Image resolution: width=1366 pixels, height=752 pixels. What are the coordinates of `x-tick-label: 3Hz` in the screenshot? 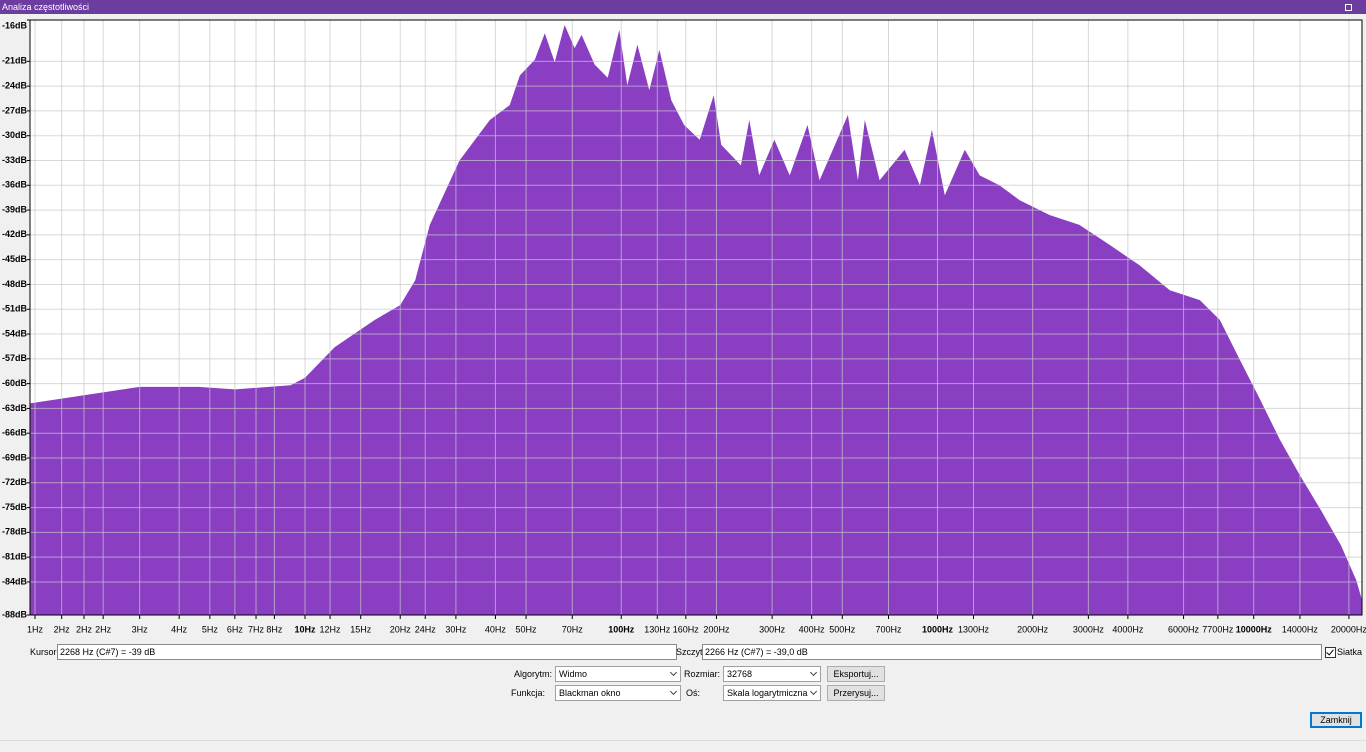 It's located at (140, 629).